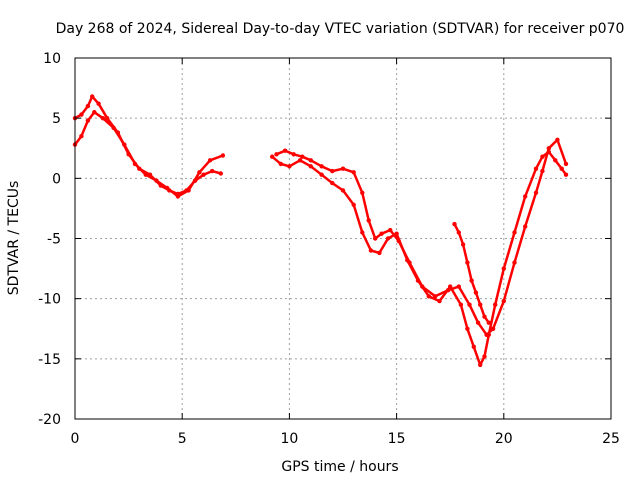 This screenshot has height=480, width=640. I want to click on x-axis-label: GPS time / hours, so click(339, 467).